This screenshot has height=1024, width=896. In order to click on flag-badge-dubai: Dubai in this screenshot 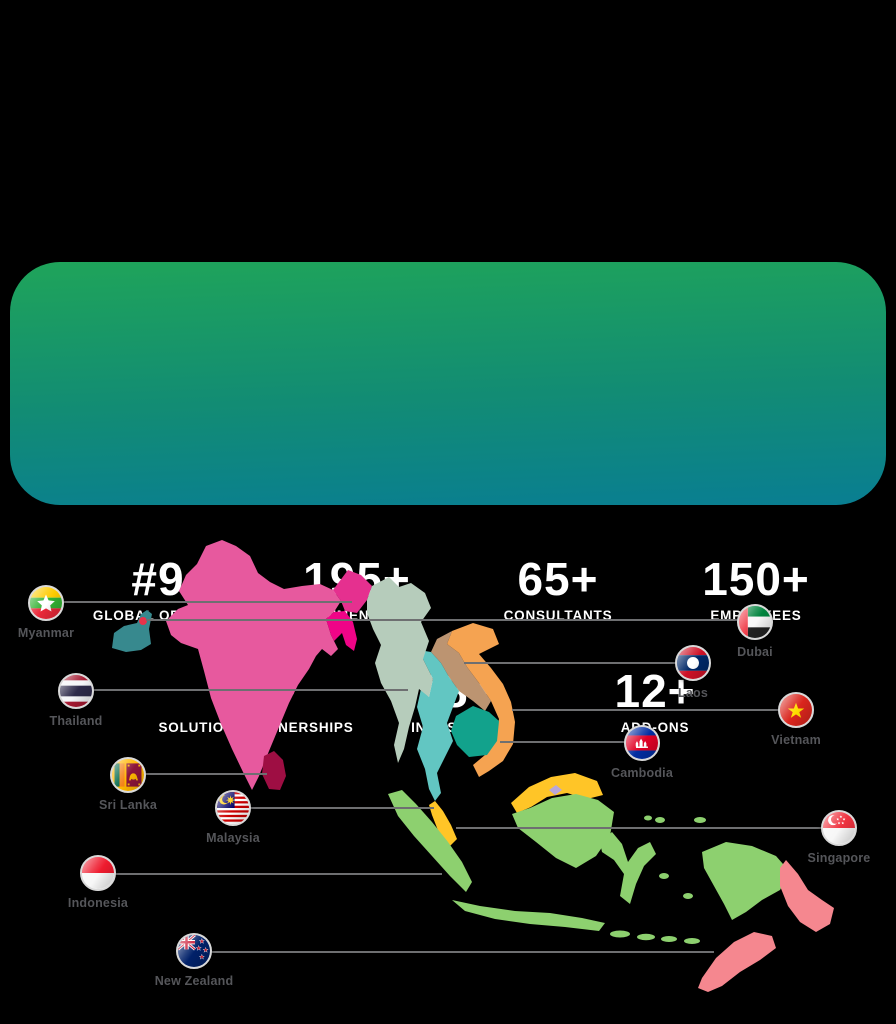, I will do `click(755, 631)`.